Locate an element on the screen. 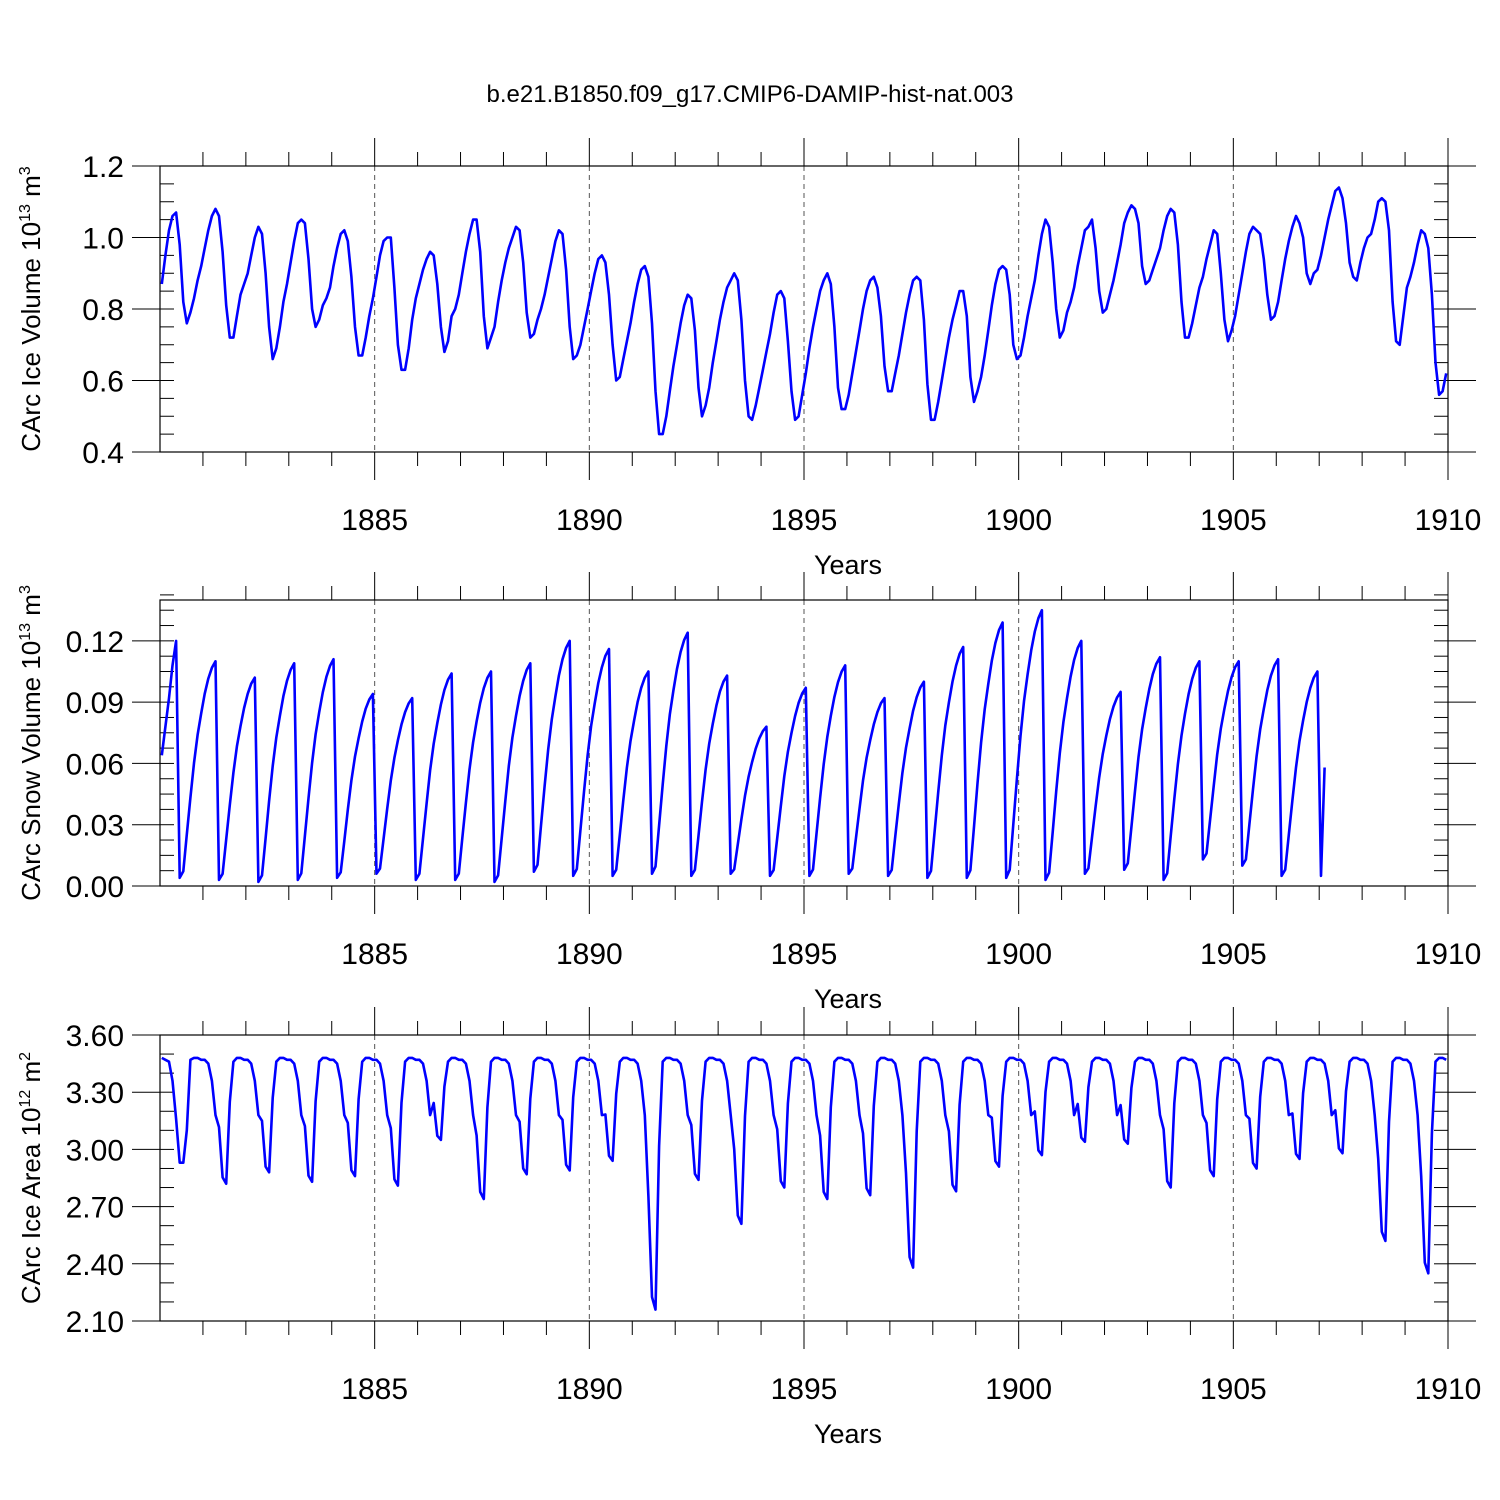 The width and height of the screenshot is (1500, 1500). y-tick-label: 0.00 is located at coordinates (95, 887).